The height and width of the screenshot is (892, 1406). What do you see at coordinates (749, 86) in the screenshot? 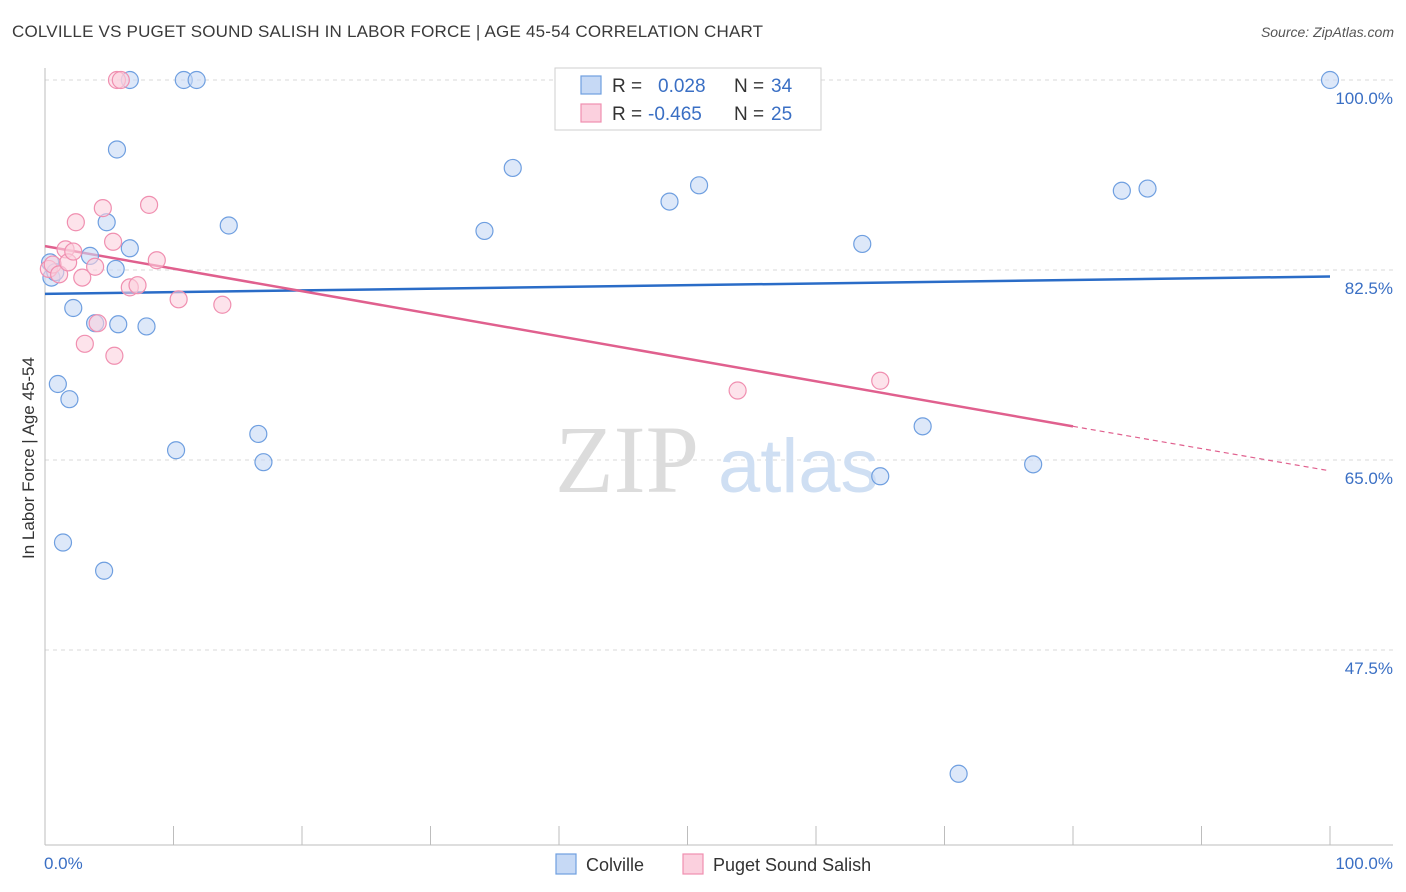
I see `legend-n-label-1: N =` at bounding box center [749, 86].